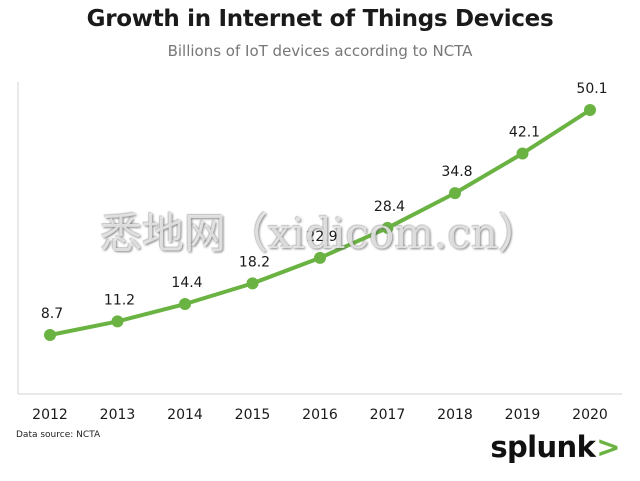 The width and height of the screenshot is (640, 481). What do you see at coordinates (522, 153) in the screenshot?
I see `data-point-2019` at bounding box center [522, 153].